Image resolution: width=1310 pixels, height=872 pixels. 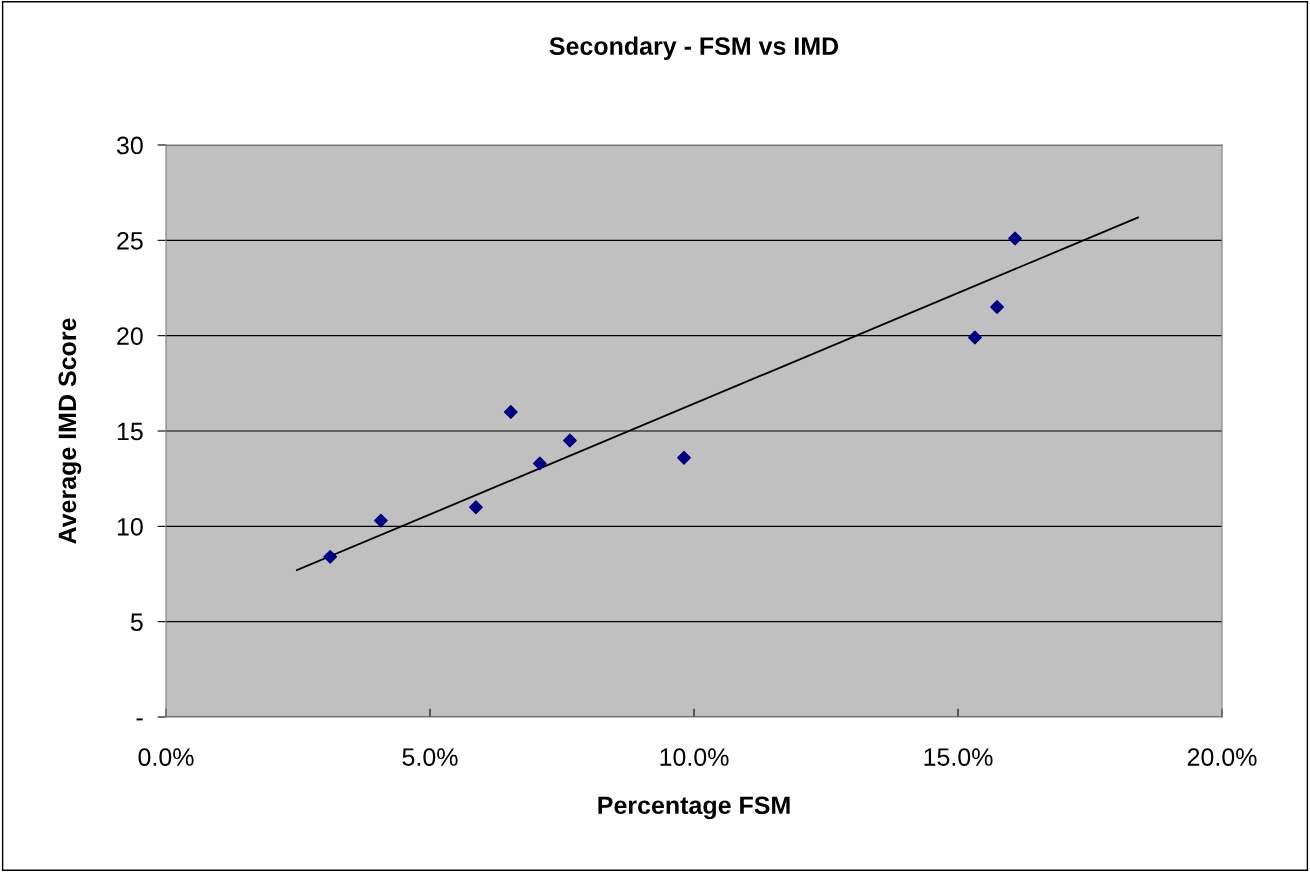 I want to click on y-tick-label: 15, so click(x=130, y=431).